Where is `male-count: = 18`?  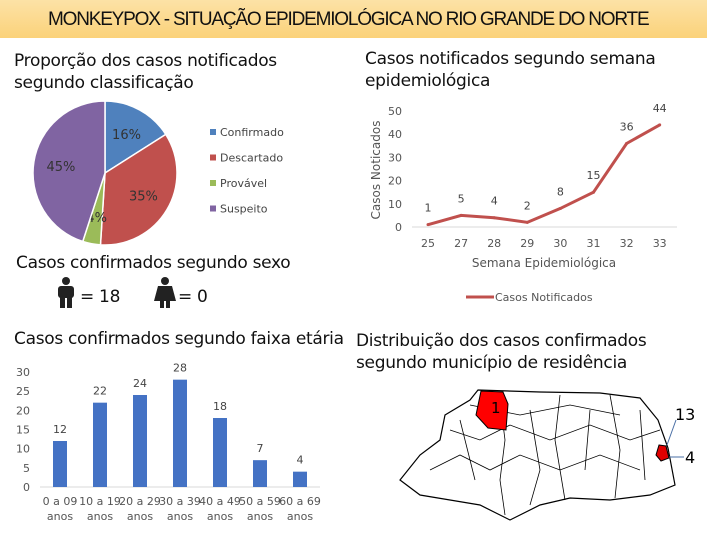
male-count: = 18 is located at coordinates (100, 297).